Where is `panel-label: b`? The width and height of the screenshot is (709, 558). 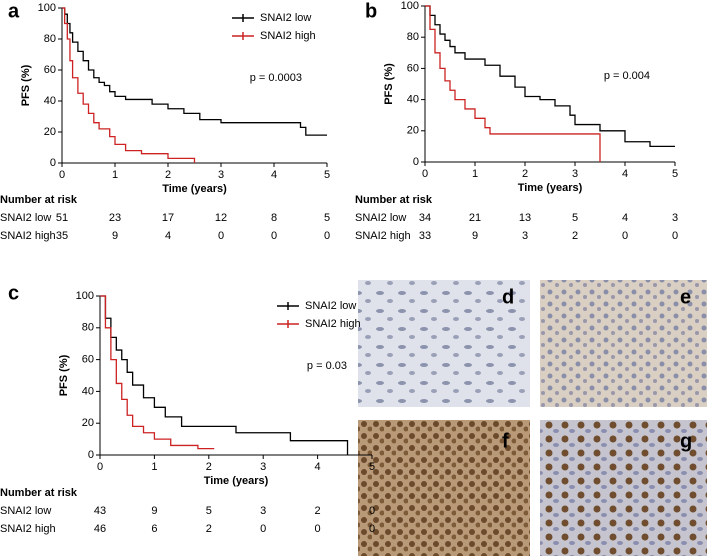 panel-label: b is located at coordinates (371, 11).